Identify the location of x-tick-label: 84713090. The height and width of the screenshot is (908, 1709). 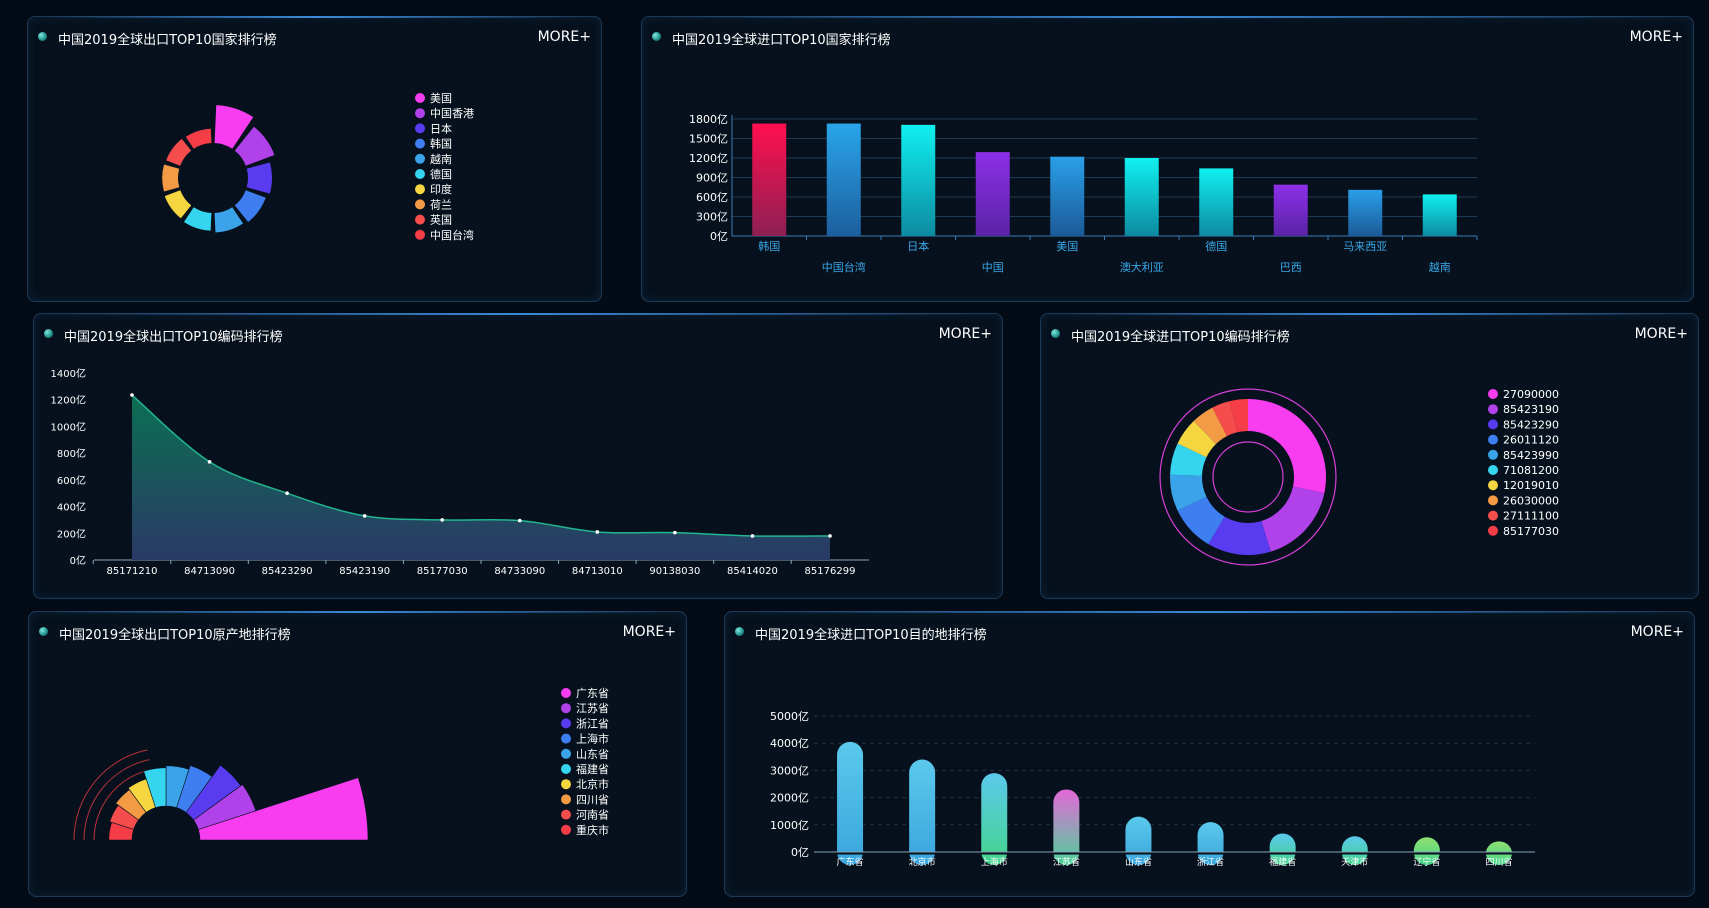
(209, 571).